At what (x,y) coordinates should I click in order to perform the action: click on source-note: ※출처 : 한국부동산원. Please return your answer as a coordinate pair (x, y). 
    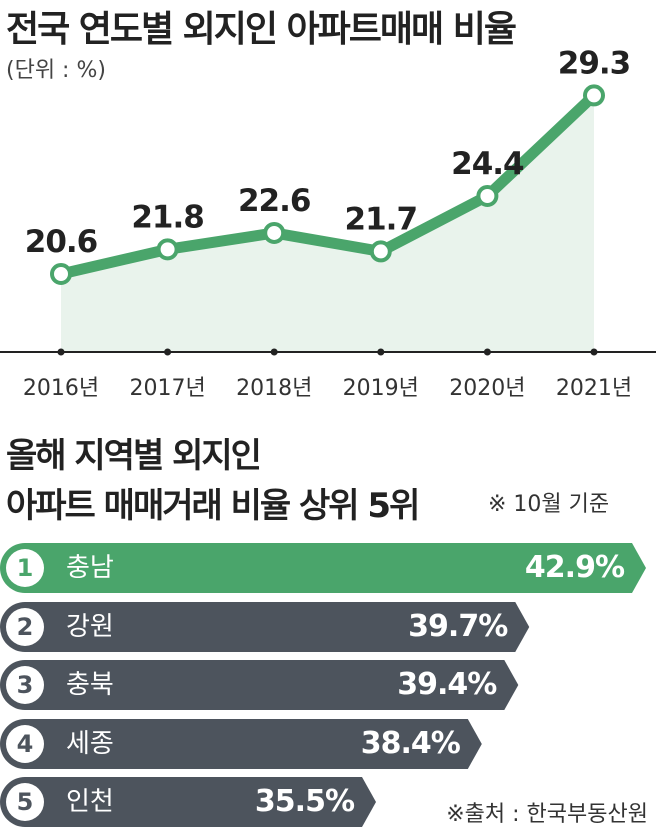
    Looking at the image, I should click on (547, 814).